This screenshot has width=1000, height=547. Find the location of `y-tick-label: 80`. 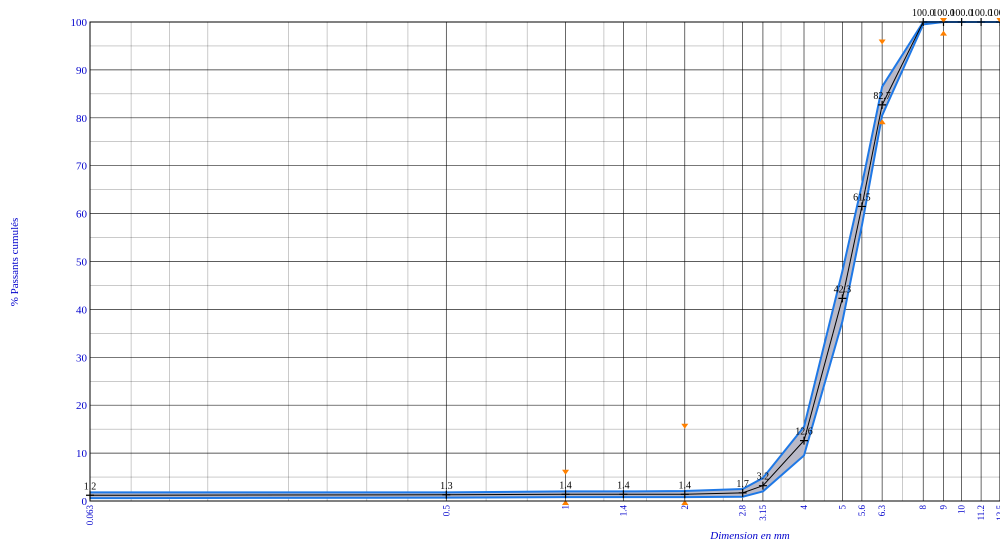

y-tick-label: 80 is located at coordinates (82, 119).